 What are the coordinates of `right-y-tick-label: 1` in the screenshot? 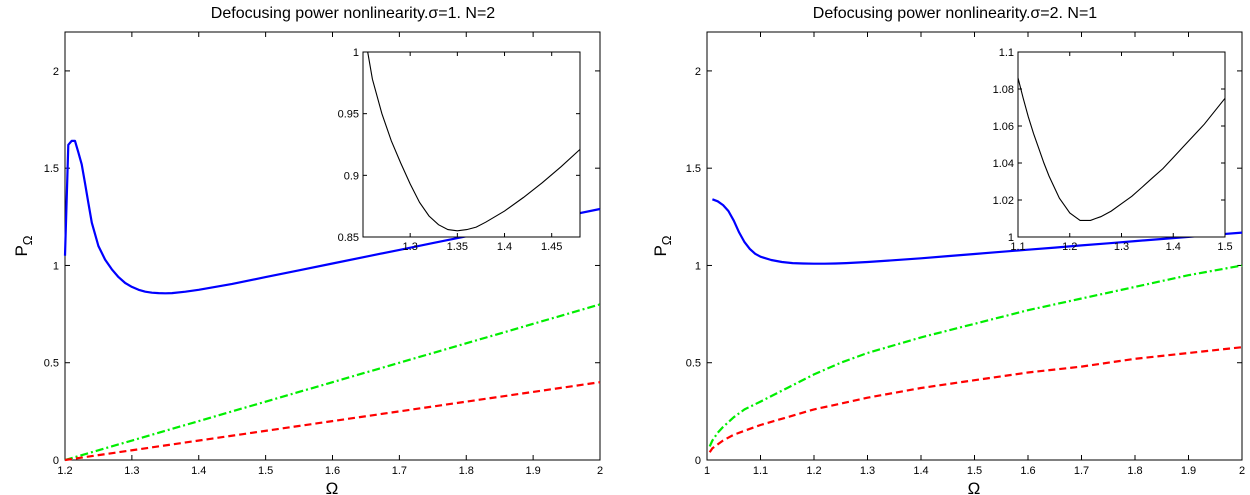 It's located at (698, 266).